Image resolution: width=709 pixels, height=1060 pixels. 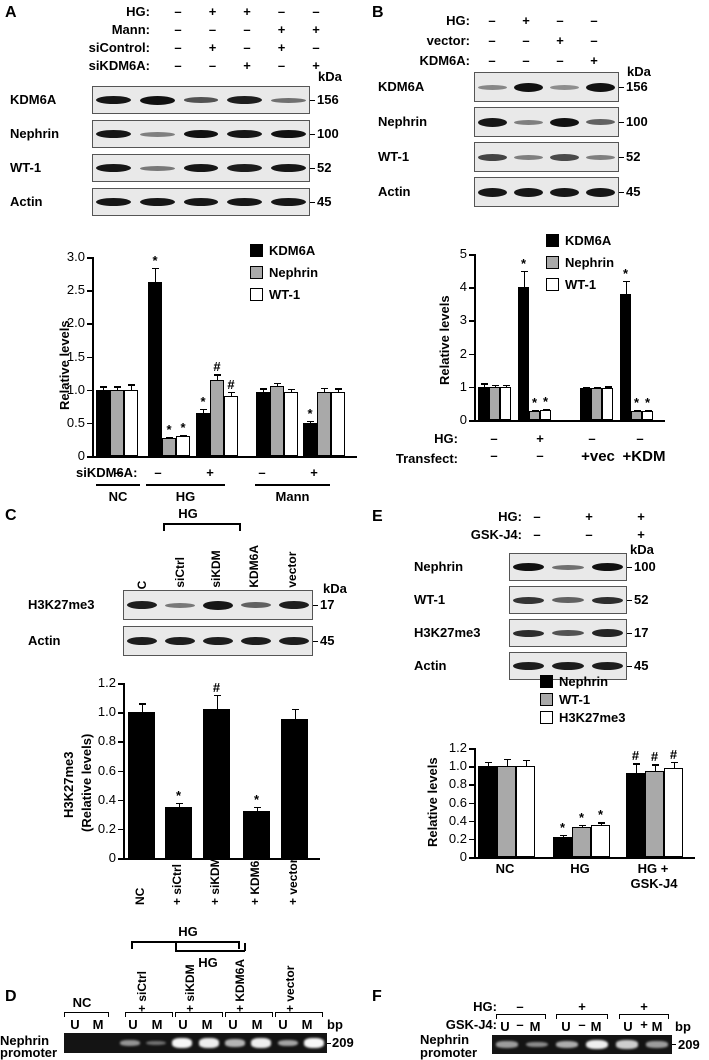 What do you see at coordinates (316, 29) in the screenshot?
I see `a-condition-1-sign: +` at bounding box center [316, 29].